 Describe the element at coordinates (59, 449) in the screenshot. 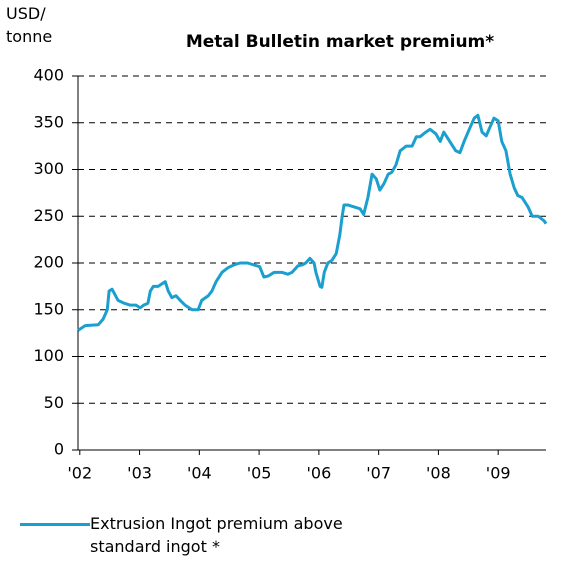

I see `y-tick-label: 0` at that location.